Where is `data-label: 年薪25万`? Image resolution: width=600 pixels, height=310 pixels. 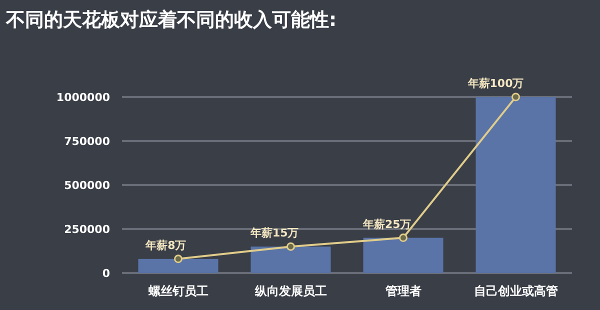 data-label: 年薪25万 is located at coordinates (387, 224).